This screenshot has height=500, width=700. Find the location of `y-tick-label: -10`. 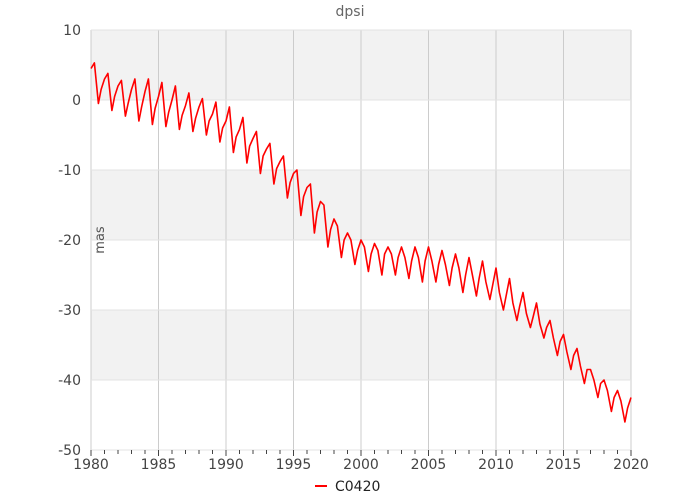

y-tick-label: -10 is located at coordinates (69, 171).